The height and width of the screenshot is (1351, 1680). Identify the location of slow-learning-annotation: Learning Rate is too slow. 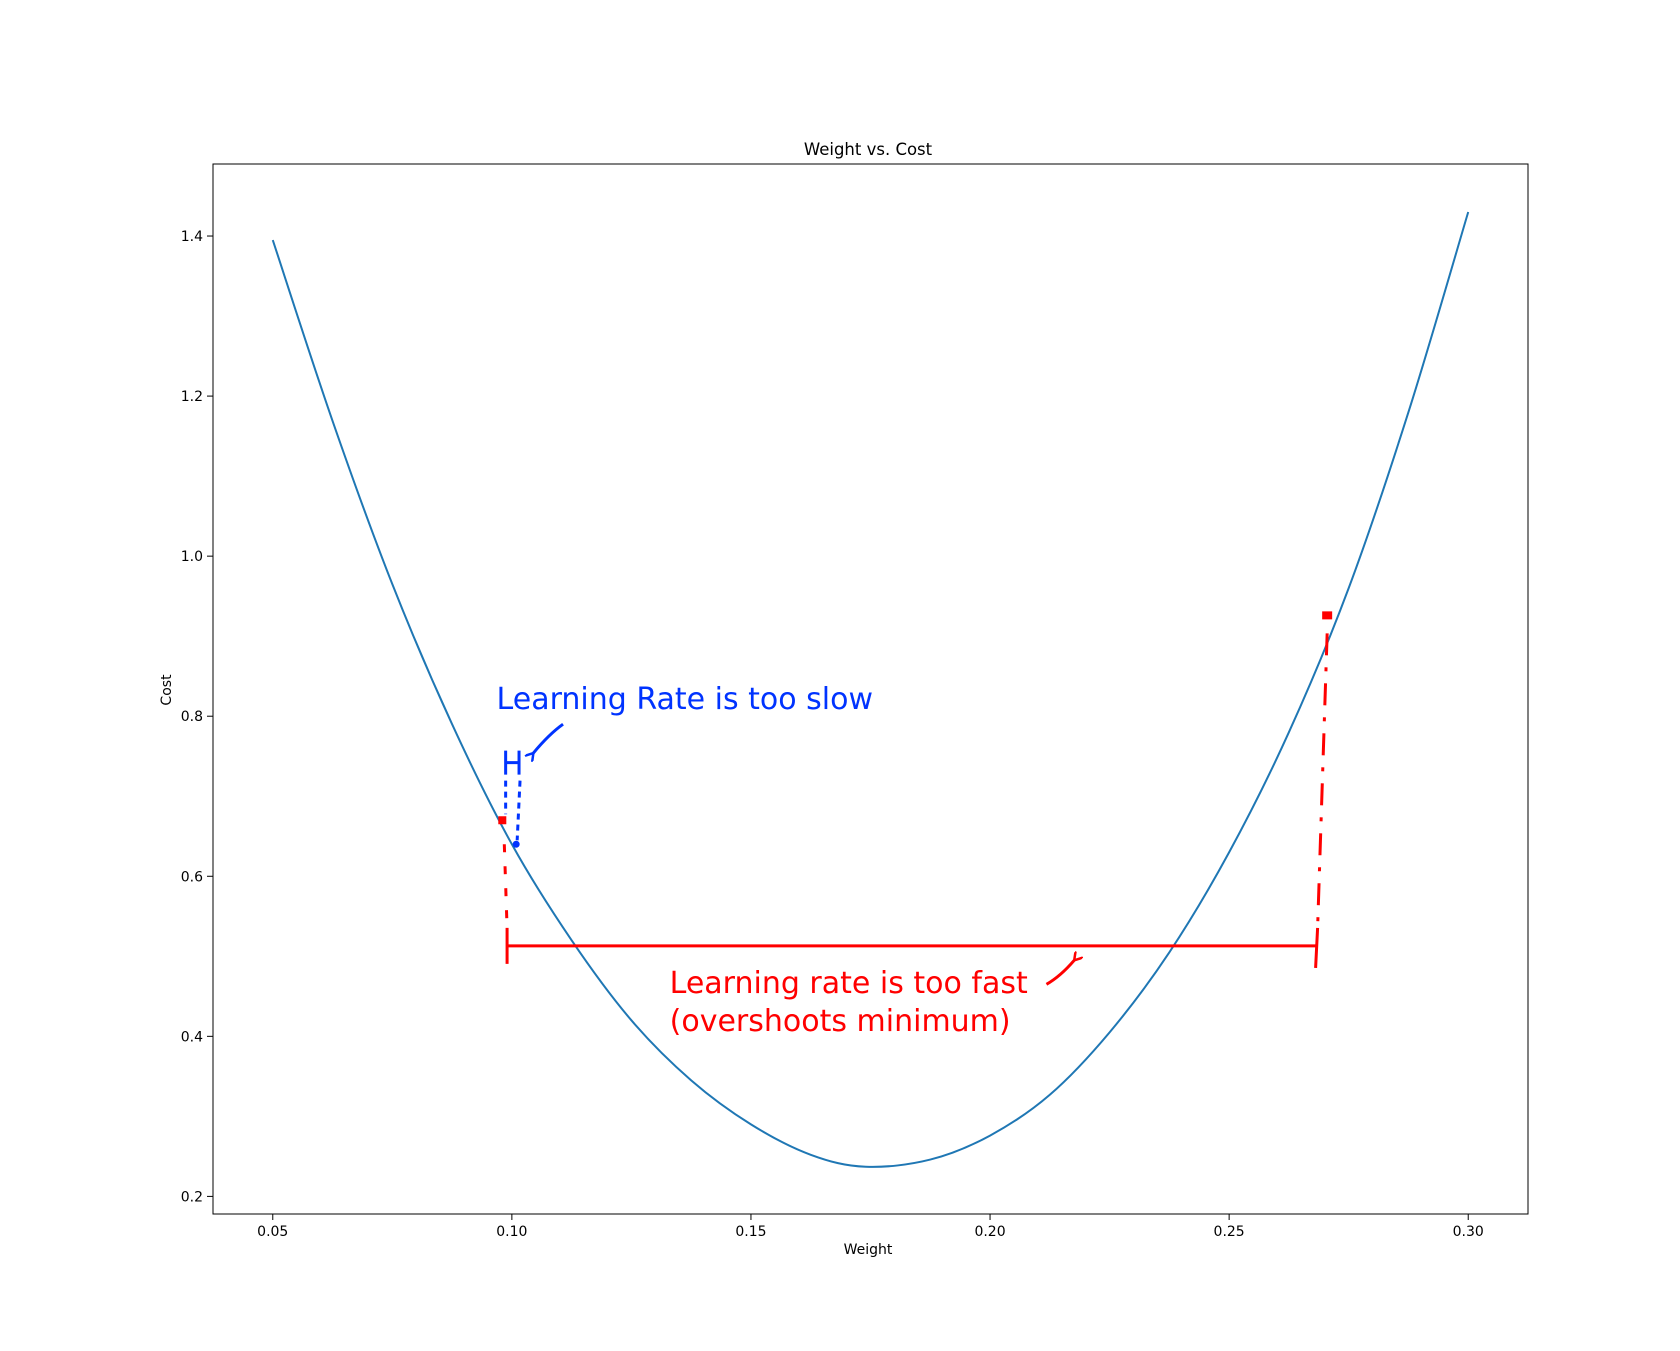
(685, 765).